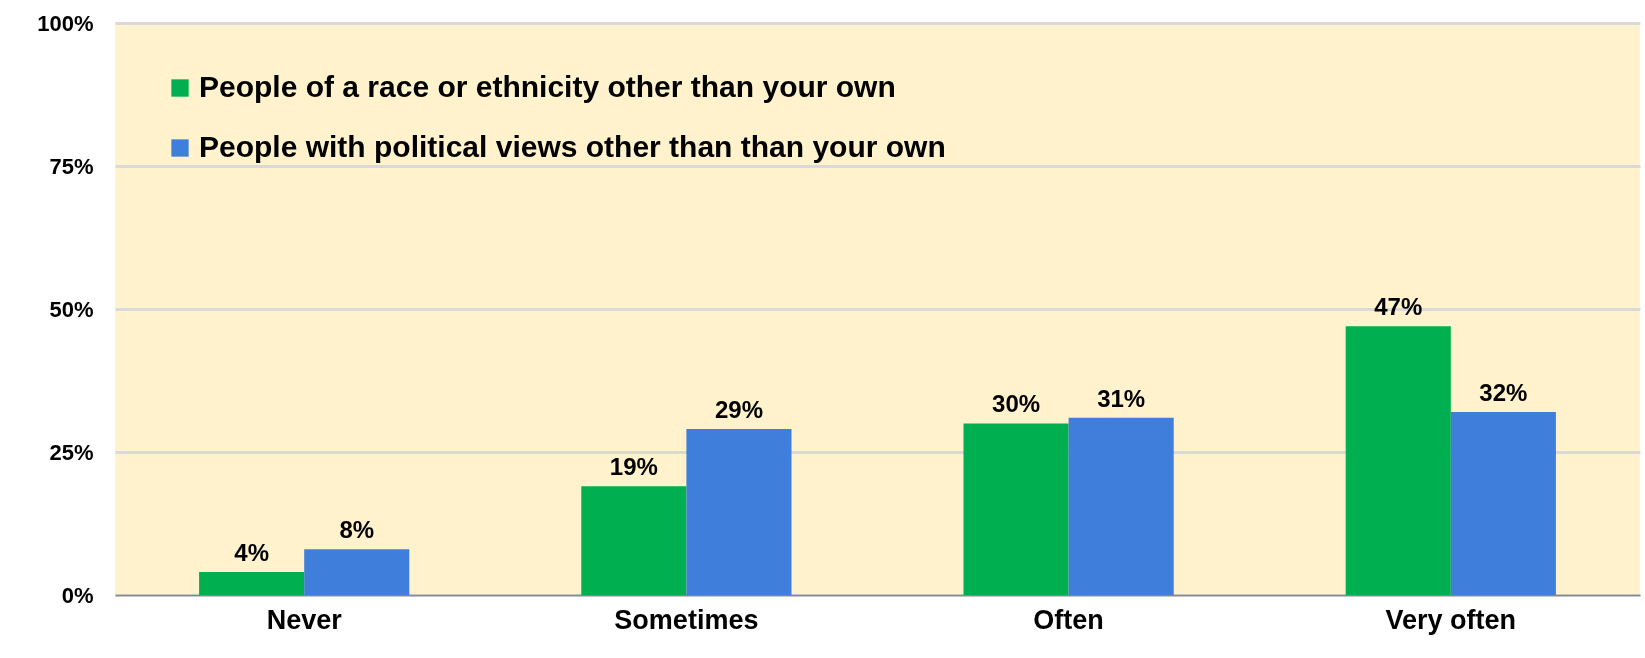 The height and width of the screenshot is (658, 1645). Describe the element at coordinates (65, 23) in the screenshot. I see `y-tick-label: 100%` at that location.